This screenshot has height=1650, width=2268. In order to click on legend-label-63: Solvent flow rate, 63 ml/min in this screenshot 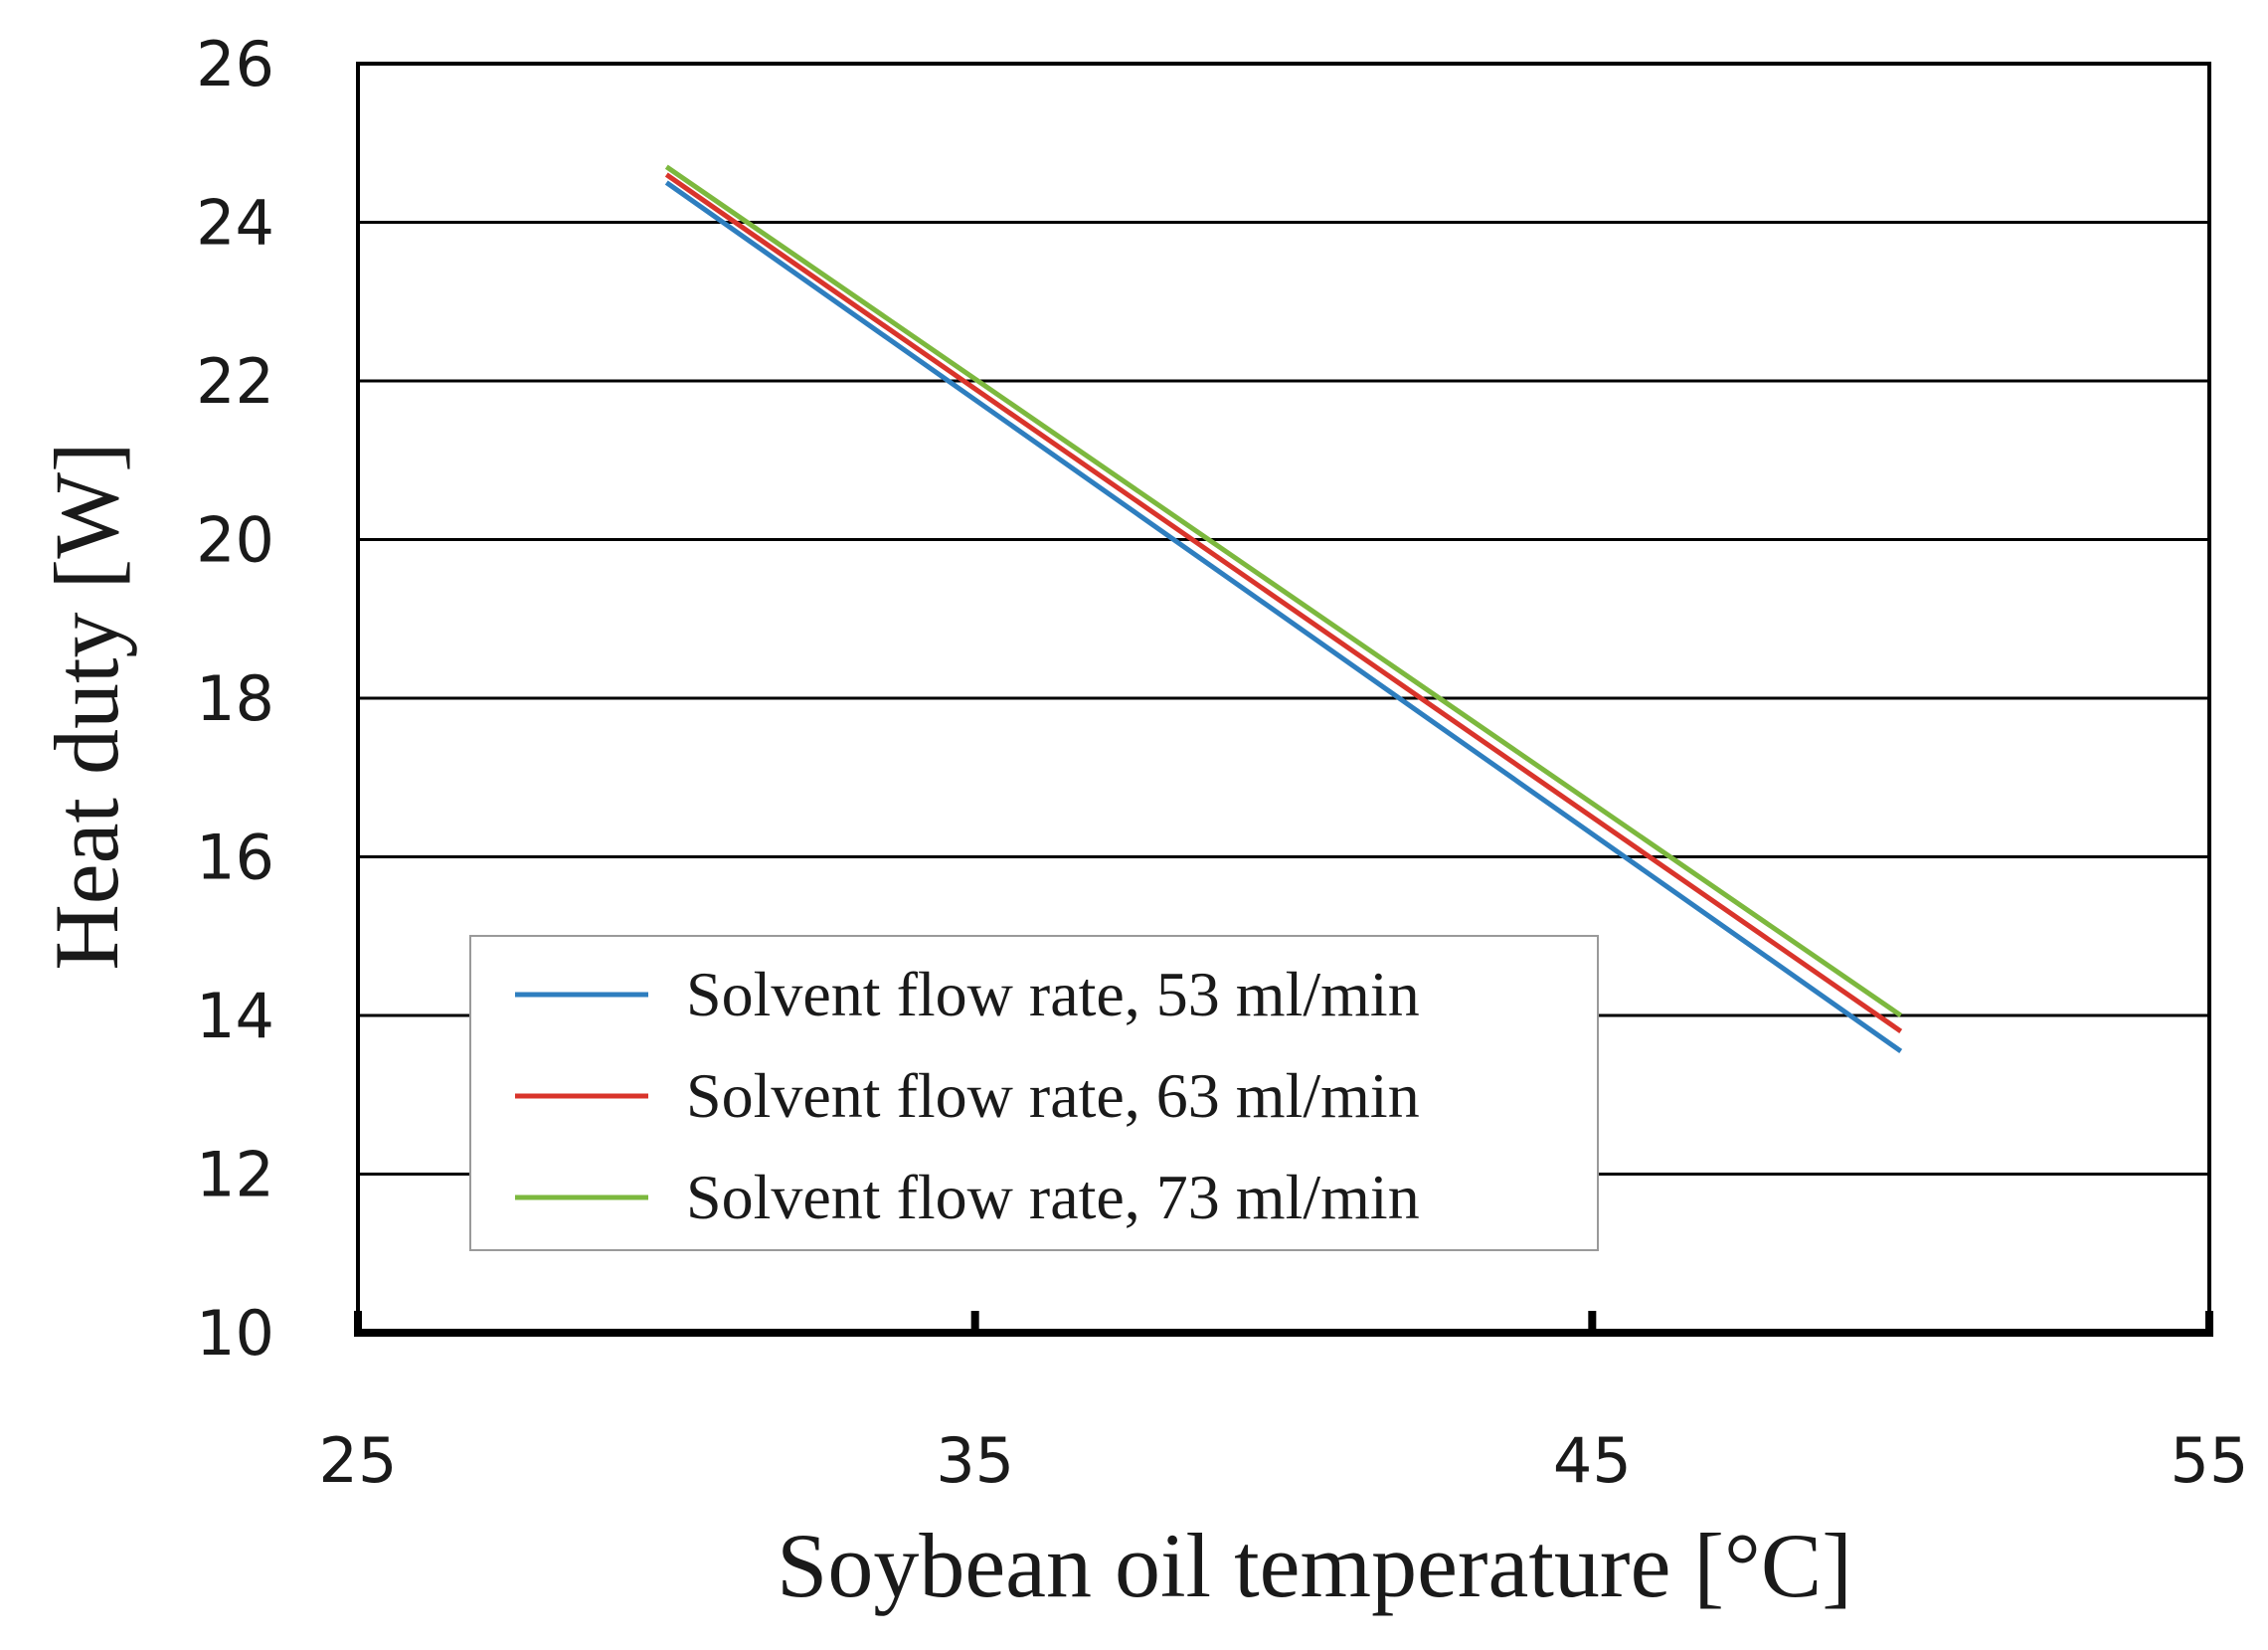, I will do `click(1053, 1095)`.